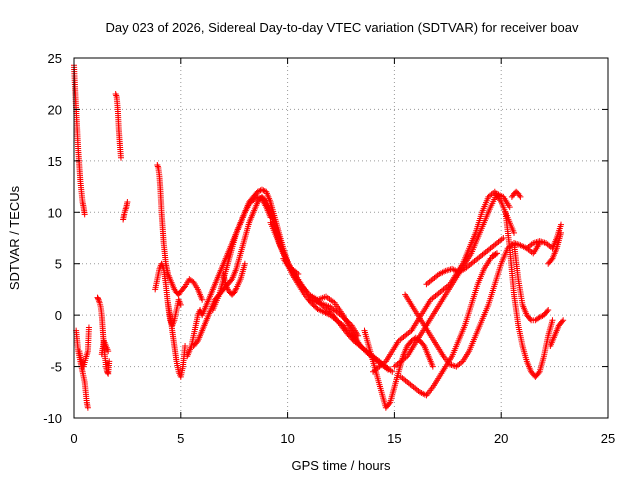  What do you see at coordinates (608, 438) in the screenshot?
I see `x-tick-label: 25` at bounding box center [608, 438].